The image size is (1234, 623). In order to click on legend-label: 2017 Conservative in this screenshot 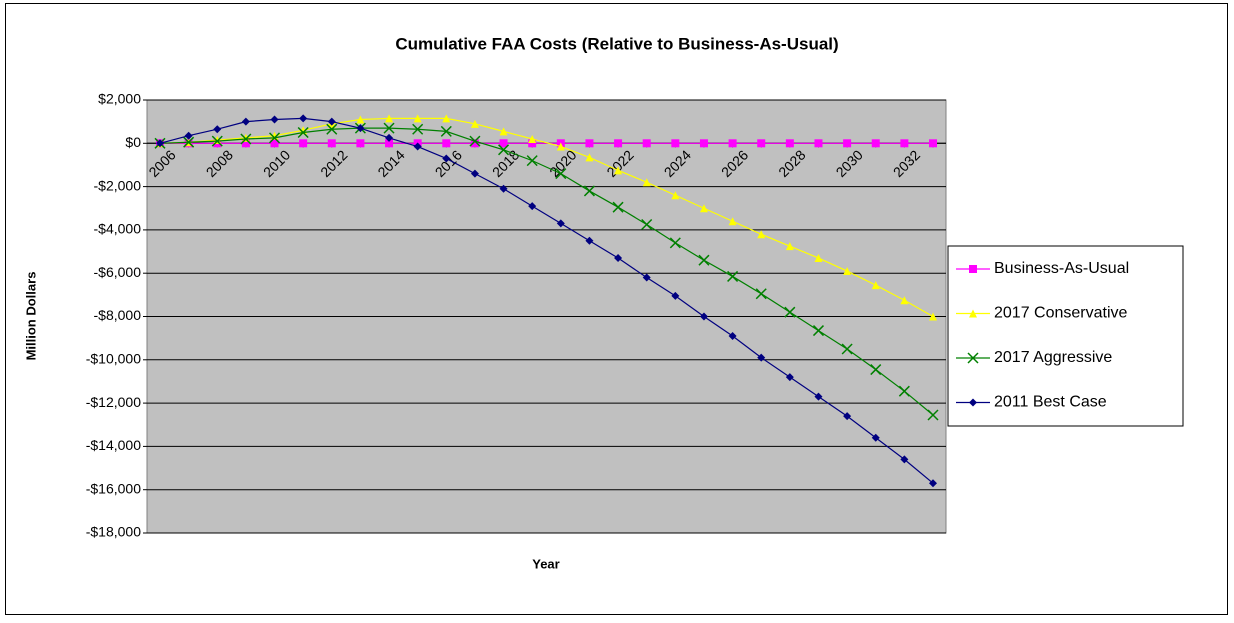, I will do `click(1061, 313)`.